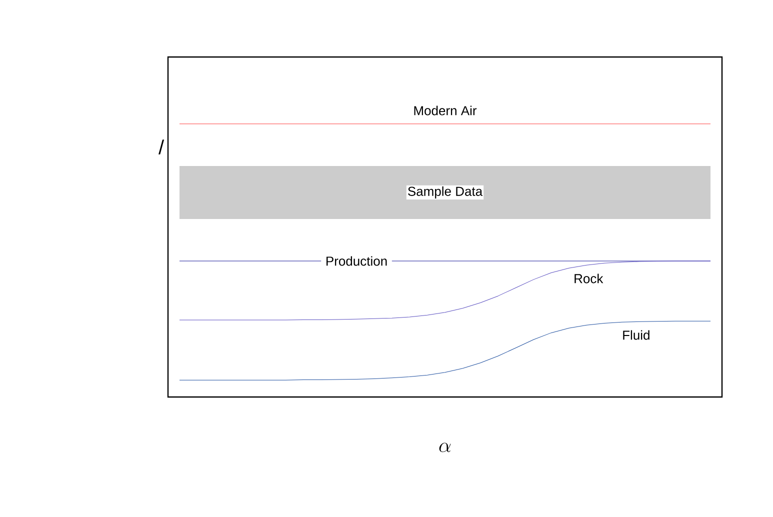  Describe the element at coordinates (356, 261) in the screenshot. I see `series-label: Production` at that location.